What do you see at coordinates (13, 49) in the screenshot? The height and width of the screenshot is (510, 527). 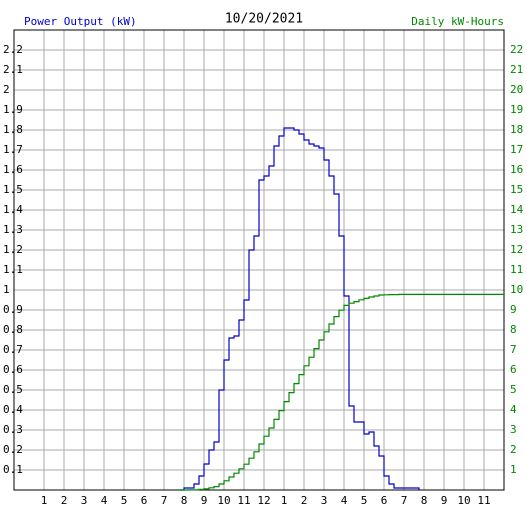 I see `y-tick-label: 2.2` at bounding box center [13, 49].